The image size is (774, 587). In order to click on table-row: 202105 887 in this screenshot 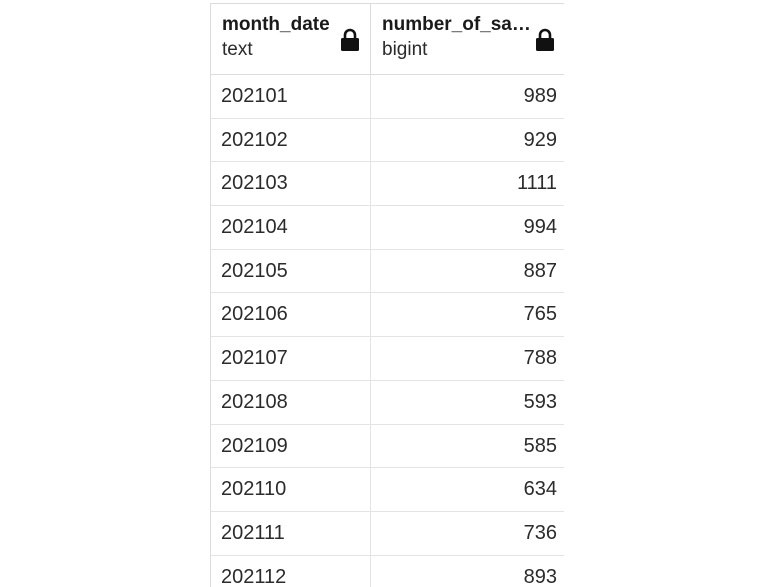, I will do `click(387, 271)`.